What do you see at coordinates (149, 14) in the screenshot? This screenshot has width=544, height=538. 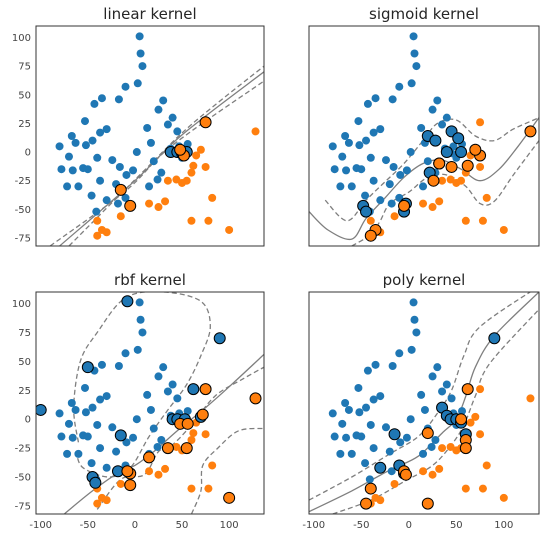 I see `chart-title: linear kernel` at bounding box center [149, 14].